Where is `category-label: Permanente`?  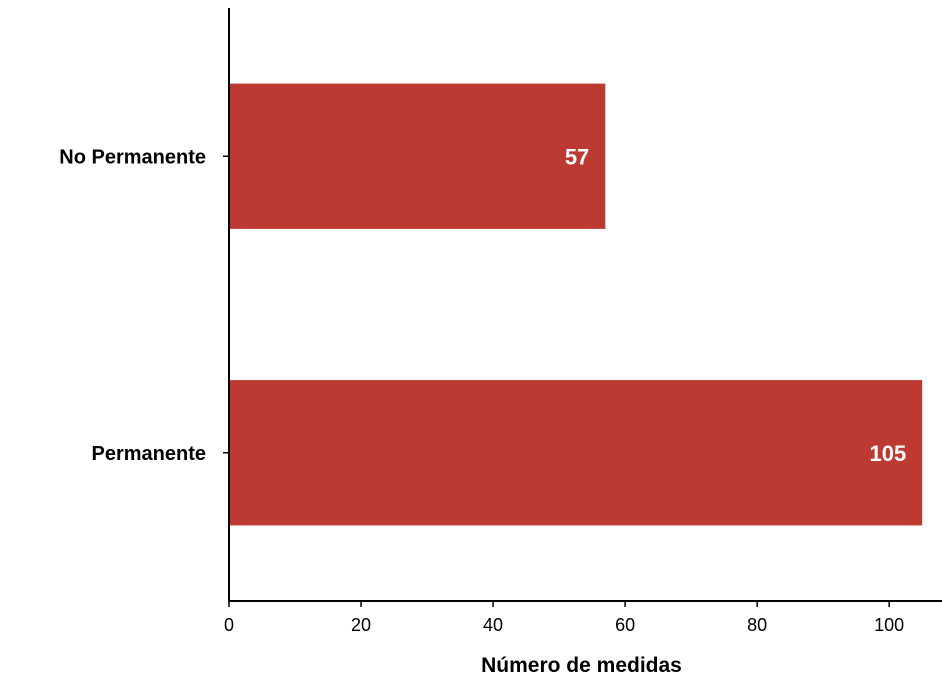 category-label: Permanente is located at coordinates (149, 454).